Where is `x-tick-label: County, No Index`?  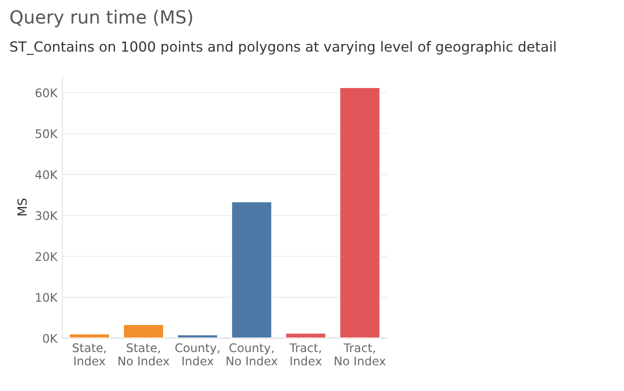
x-tick-label: County, No Index is located at coordinates (252, 354).